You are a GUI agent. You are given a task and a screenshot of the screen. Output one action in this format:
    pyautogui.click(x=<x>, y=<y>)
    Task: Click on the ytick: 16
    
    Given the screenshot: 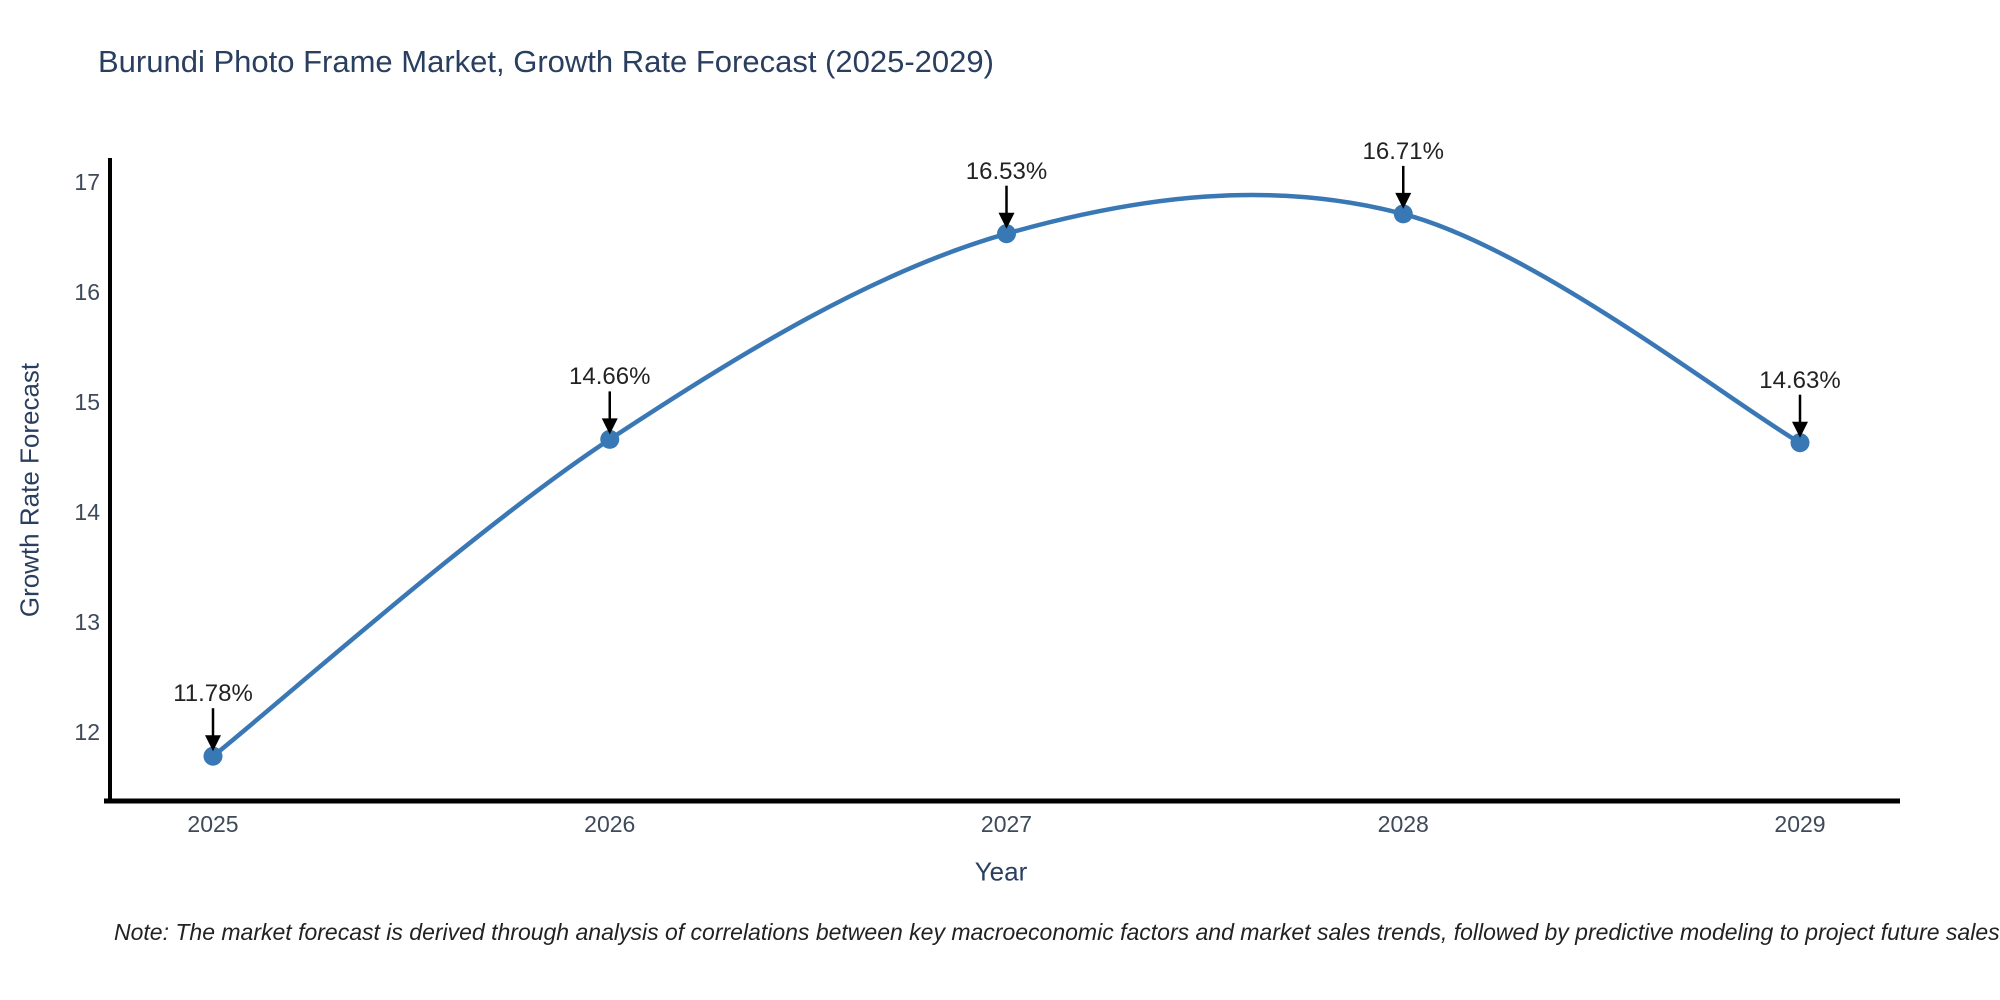 What is the action you would take?
    pyautogui.click(x=87, y=292)
    